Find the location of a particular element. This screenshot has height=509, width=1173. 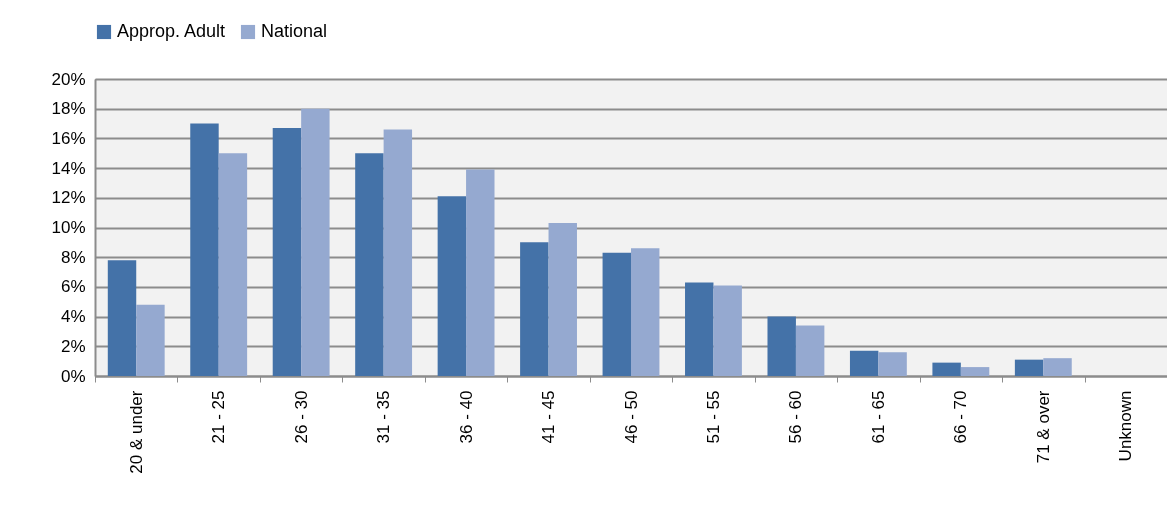

x-tick-label: 46 - 50 is located at coordinates (631, 417).